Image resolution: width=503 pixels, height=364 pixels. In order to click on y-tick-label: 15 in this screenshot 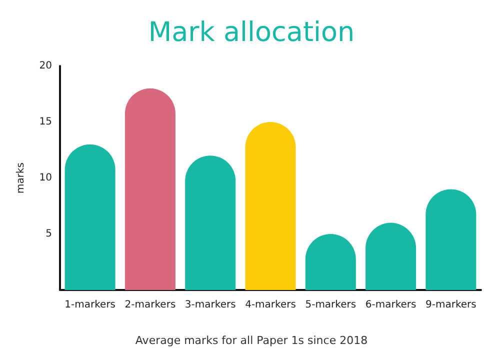, I will do `click(45, 122)`.